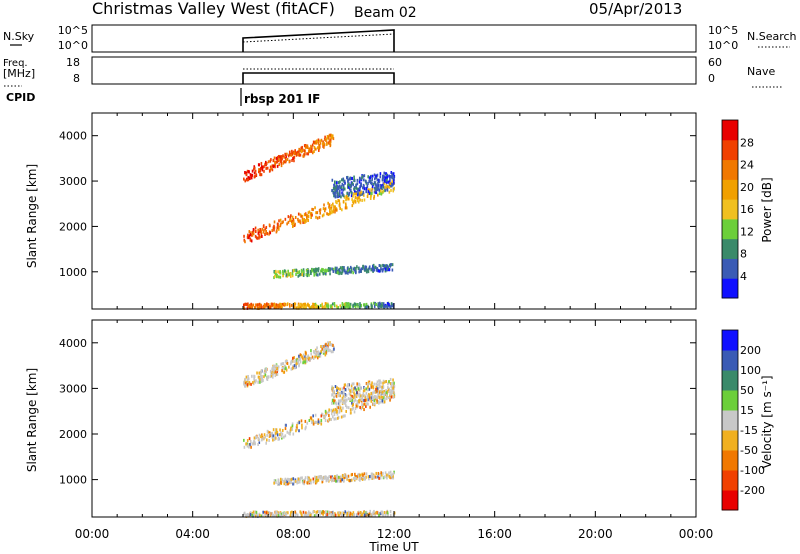 Image resolution: width=800 pixels, height=554 pixels. What do you see at coordinates (318, 76) in the screenshot?
I see `freq-trace` at bounding box center [318, 76].